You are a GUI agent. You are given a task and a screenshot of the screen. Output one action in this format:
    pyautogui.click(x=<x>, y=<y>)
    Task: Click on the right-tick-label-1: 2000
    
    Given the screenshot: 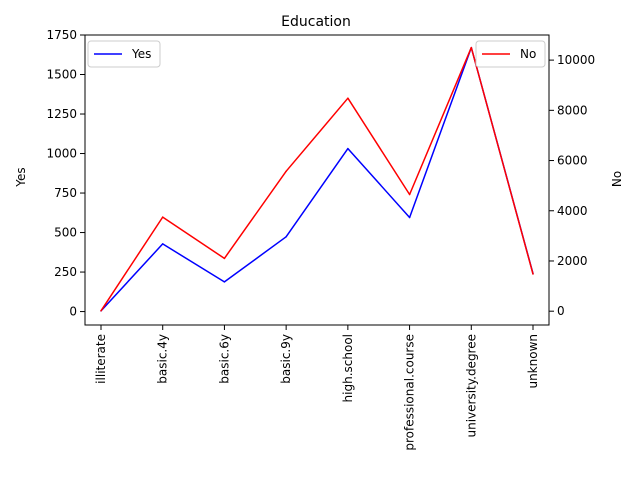 What is the action you would take?
    pyautogui.click(x=572, y=261)
    